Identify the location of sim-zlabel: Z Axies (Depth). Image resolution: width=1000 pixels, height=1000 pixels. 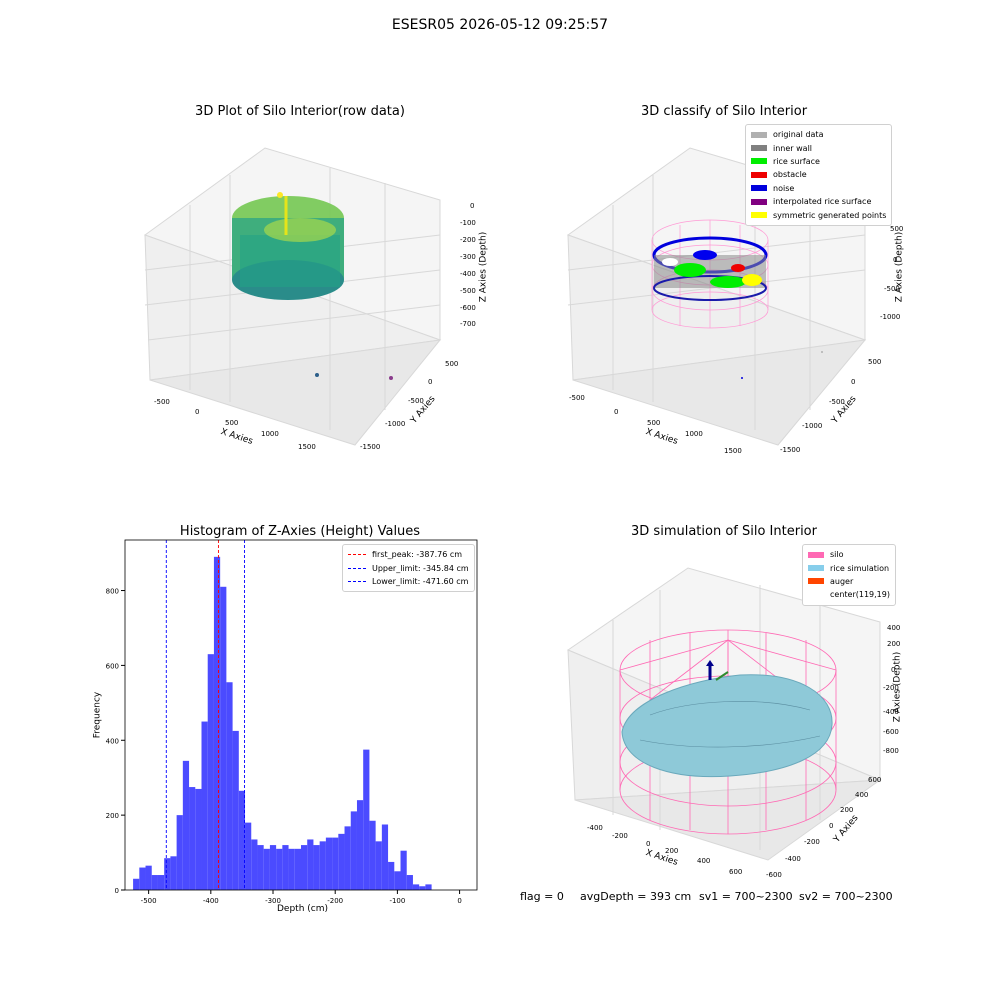
(897, 687).